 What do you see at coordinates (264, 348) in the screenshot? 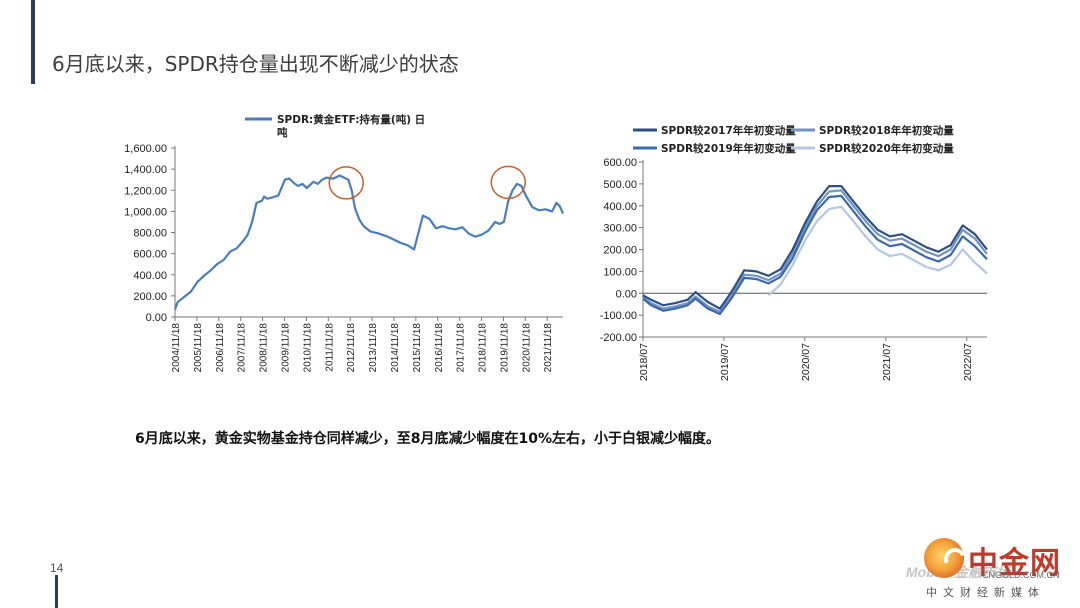
I see `x-tick-label: 2008/11/18` at bounding box center [264, 348].